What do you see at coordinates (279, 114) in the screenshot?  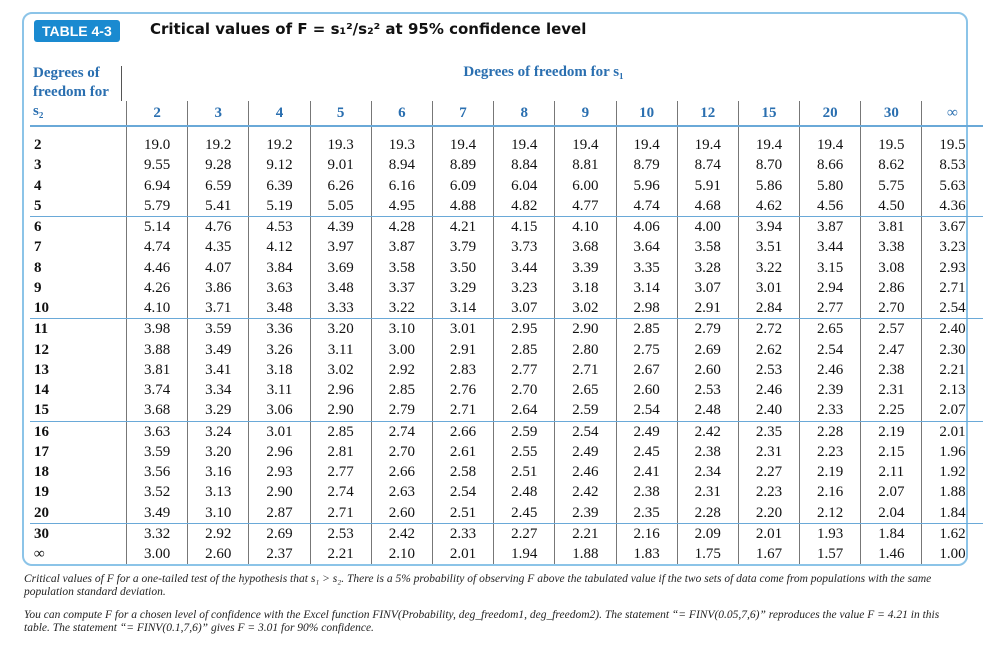 I see `column-header: 4` at bounding box center [279, 114].